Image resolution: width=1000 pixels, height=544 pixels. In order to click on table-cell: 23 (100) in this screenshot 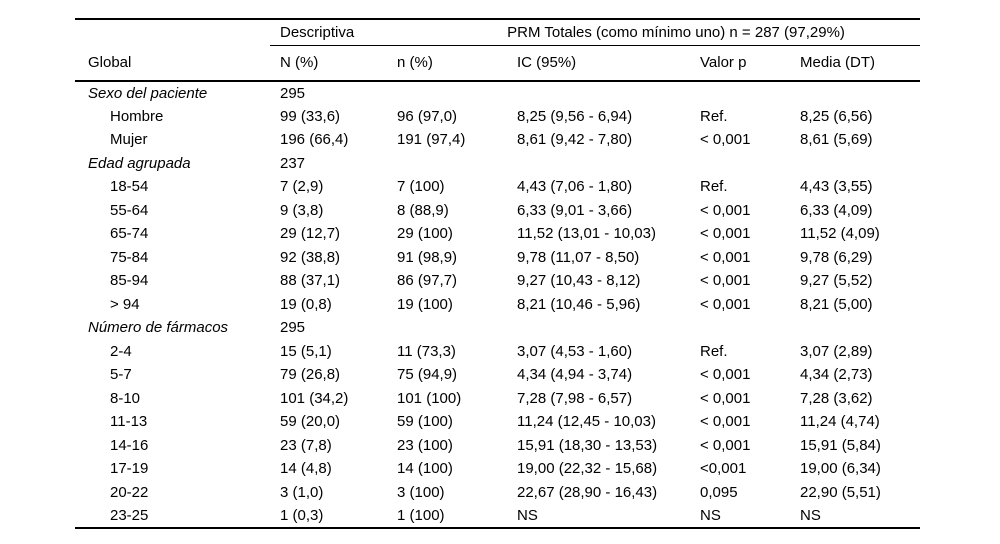, I will do `click(425, 445)`.